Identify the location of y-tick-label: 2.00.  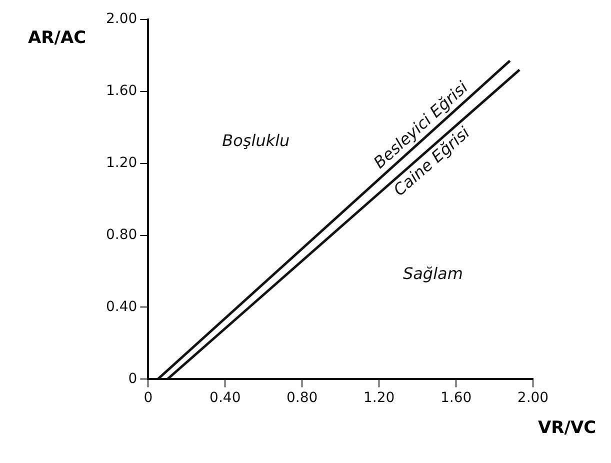
(122, 19).